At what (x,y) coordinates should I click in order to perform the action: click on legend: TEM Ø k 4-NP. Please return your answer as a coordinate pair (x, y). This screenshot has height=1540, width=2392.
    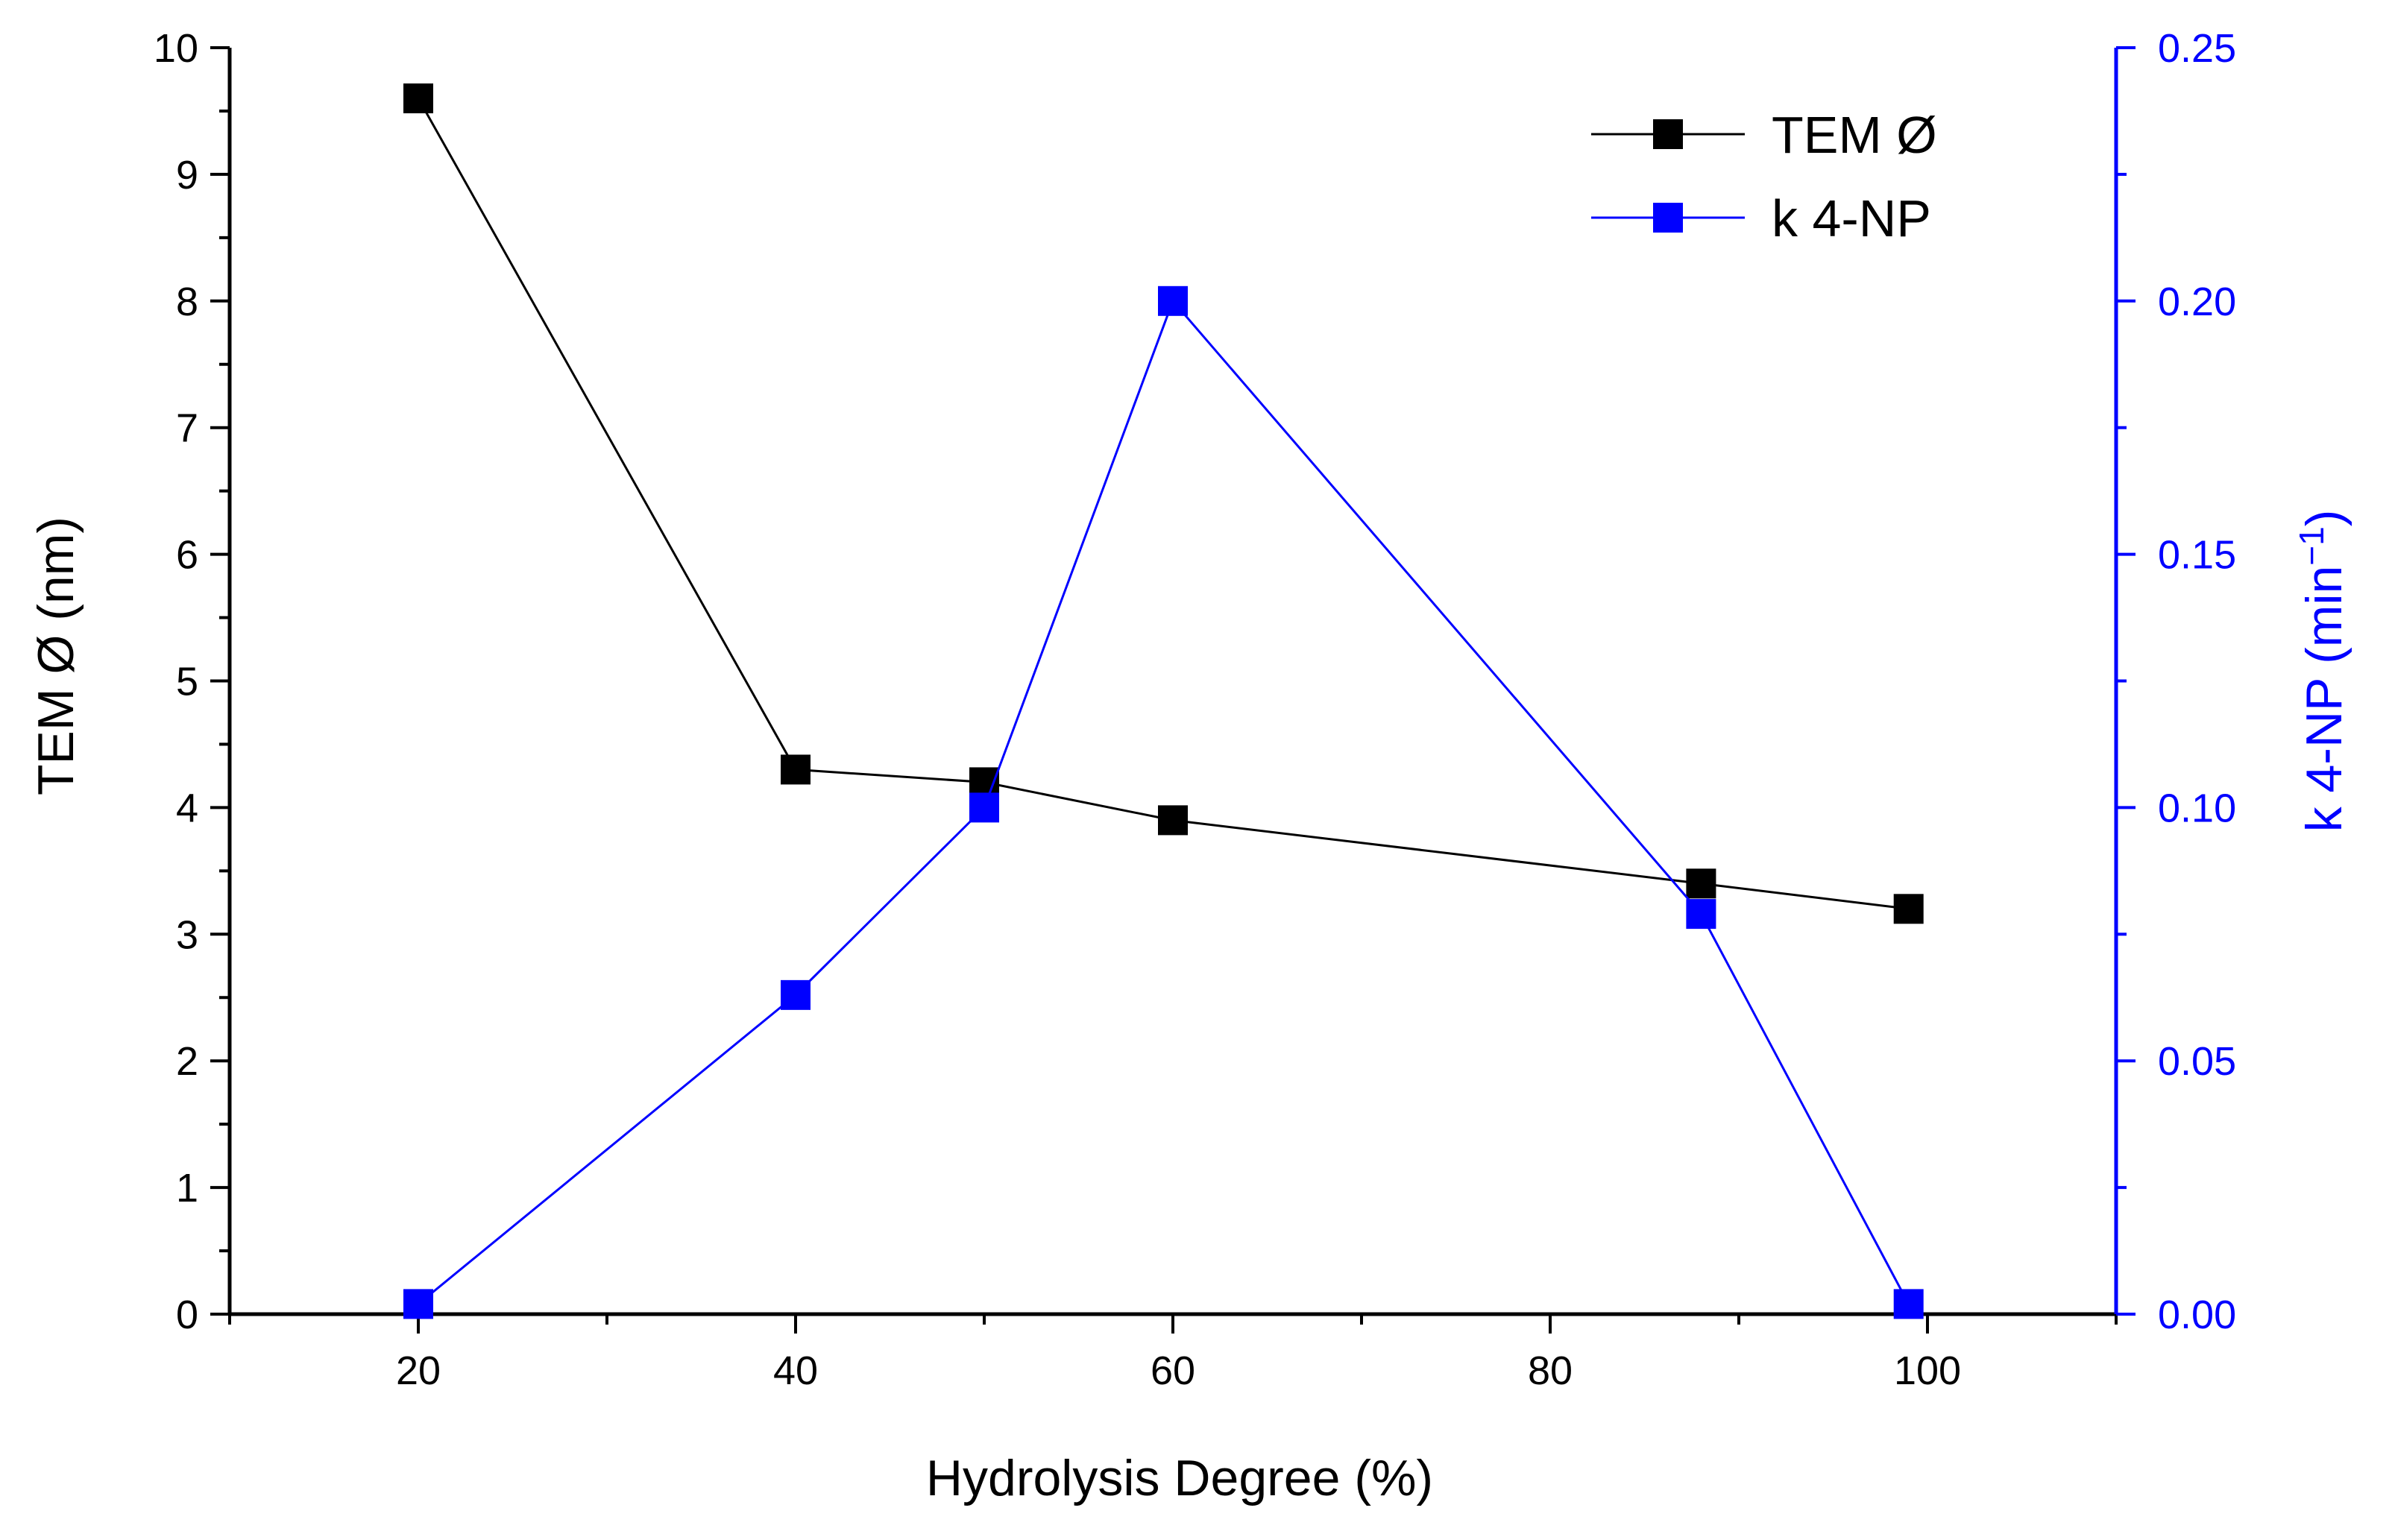
    Looking at the image, I should click on (1764, 176).